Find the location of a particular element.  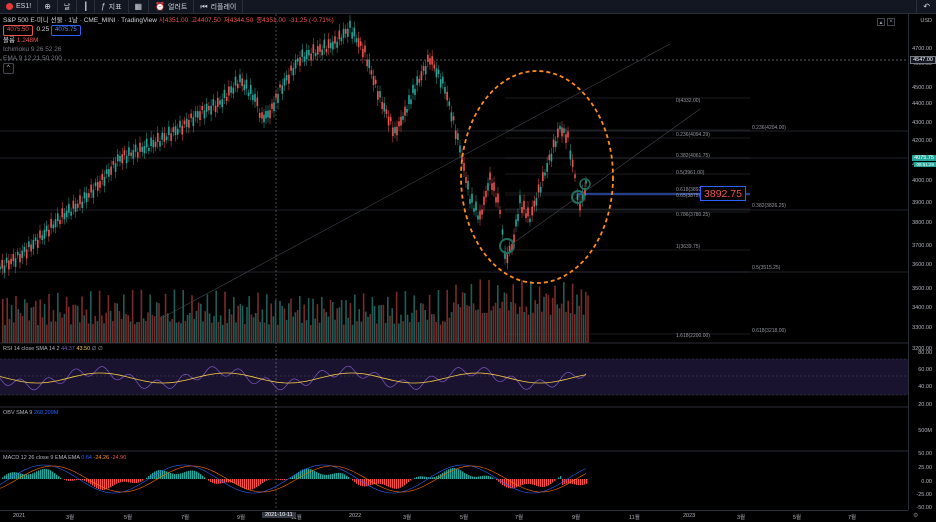

rsi-legend: RSI 14 close SMA 14 2 44.37 43.50 ∅ ∅ is located at coordinates (53, 349).